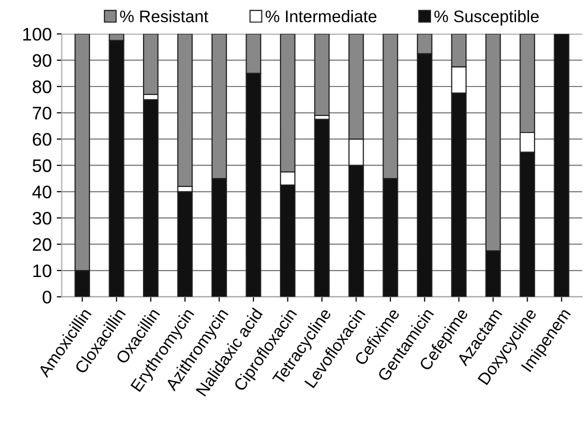 The width and height of the screenshot is (588, 424). I want to click on y-tick-label: 30, so click(42, 218).